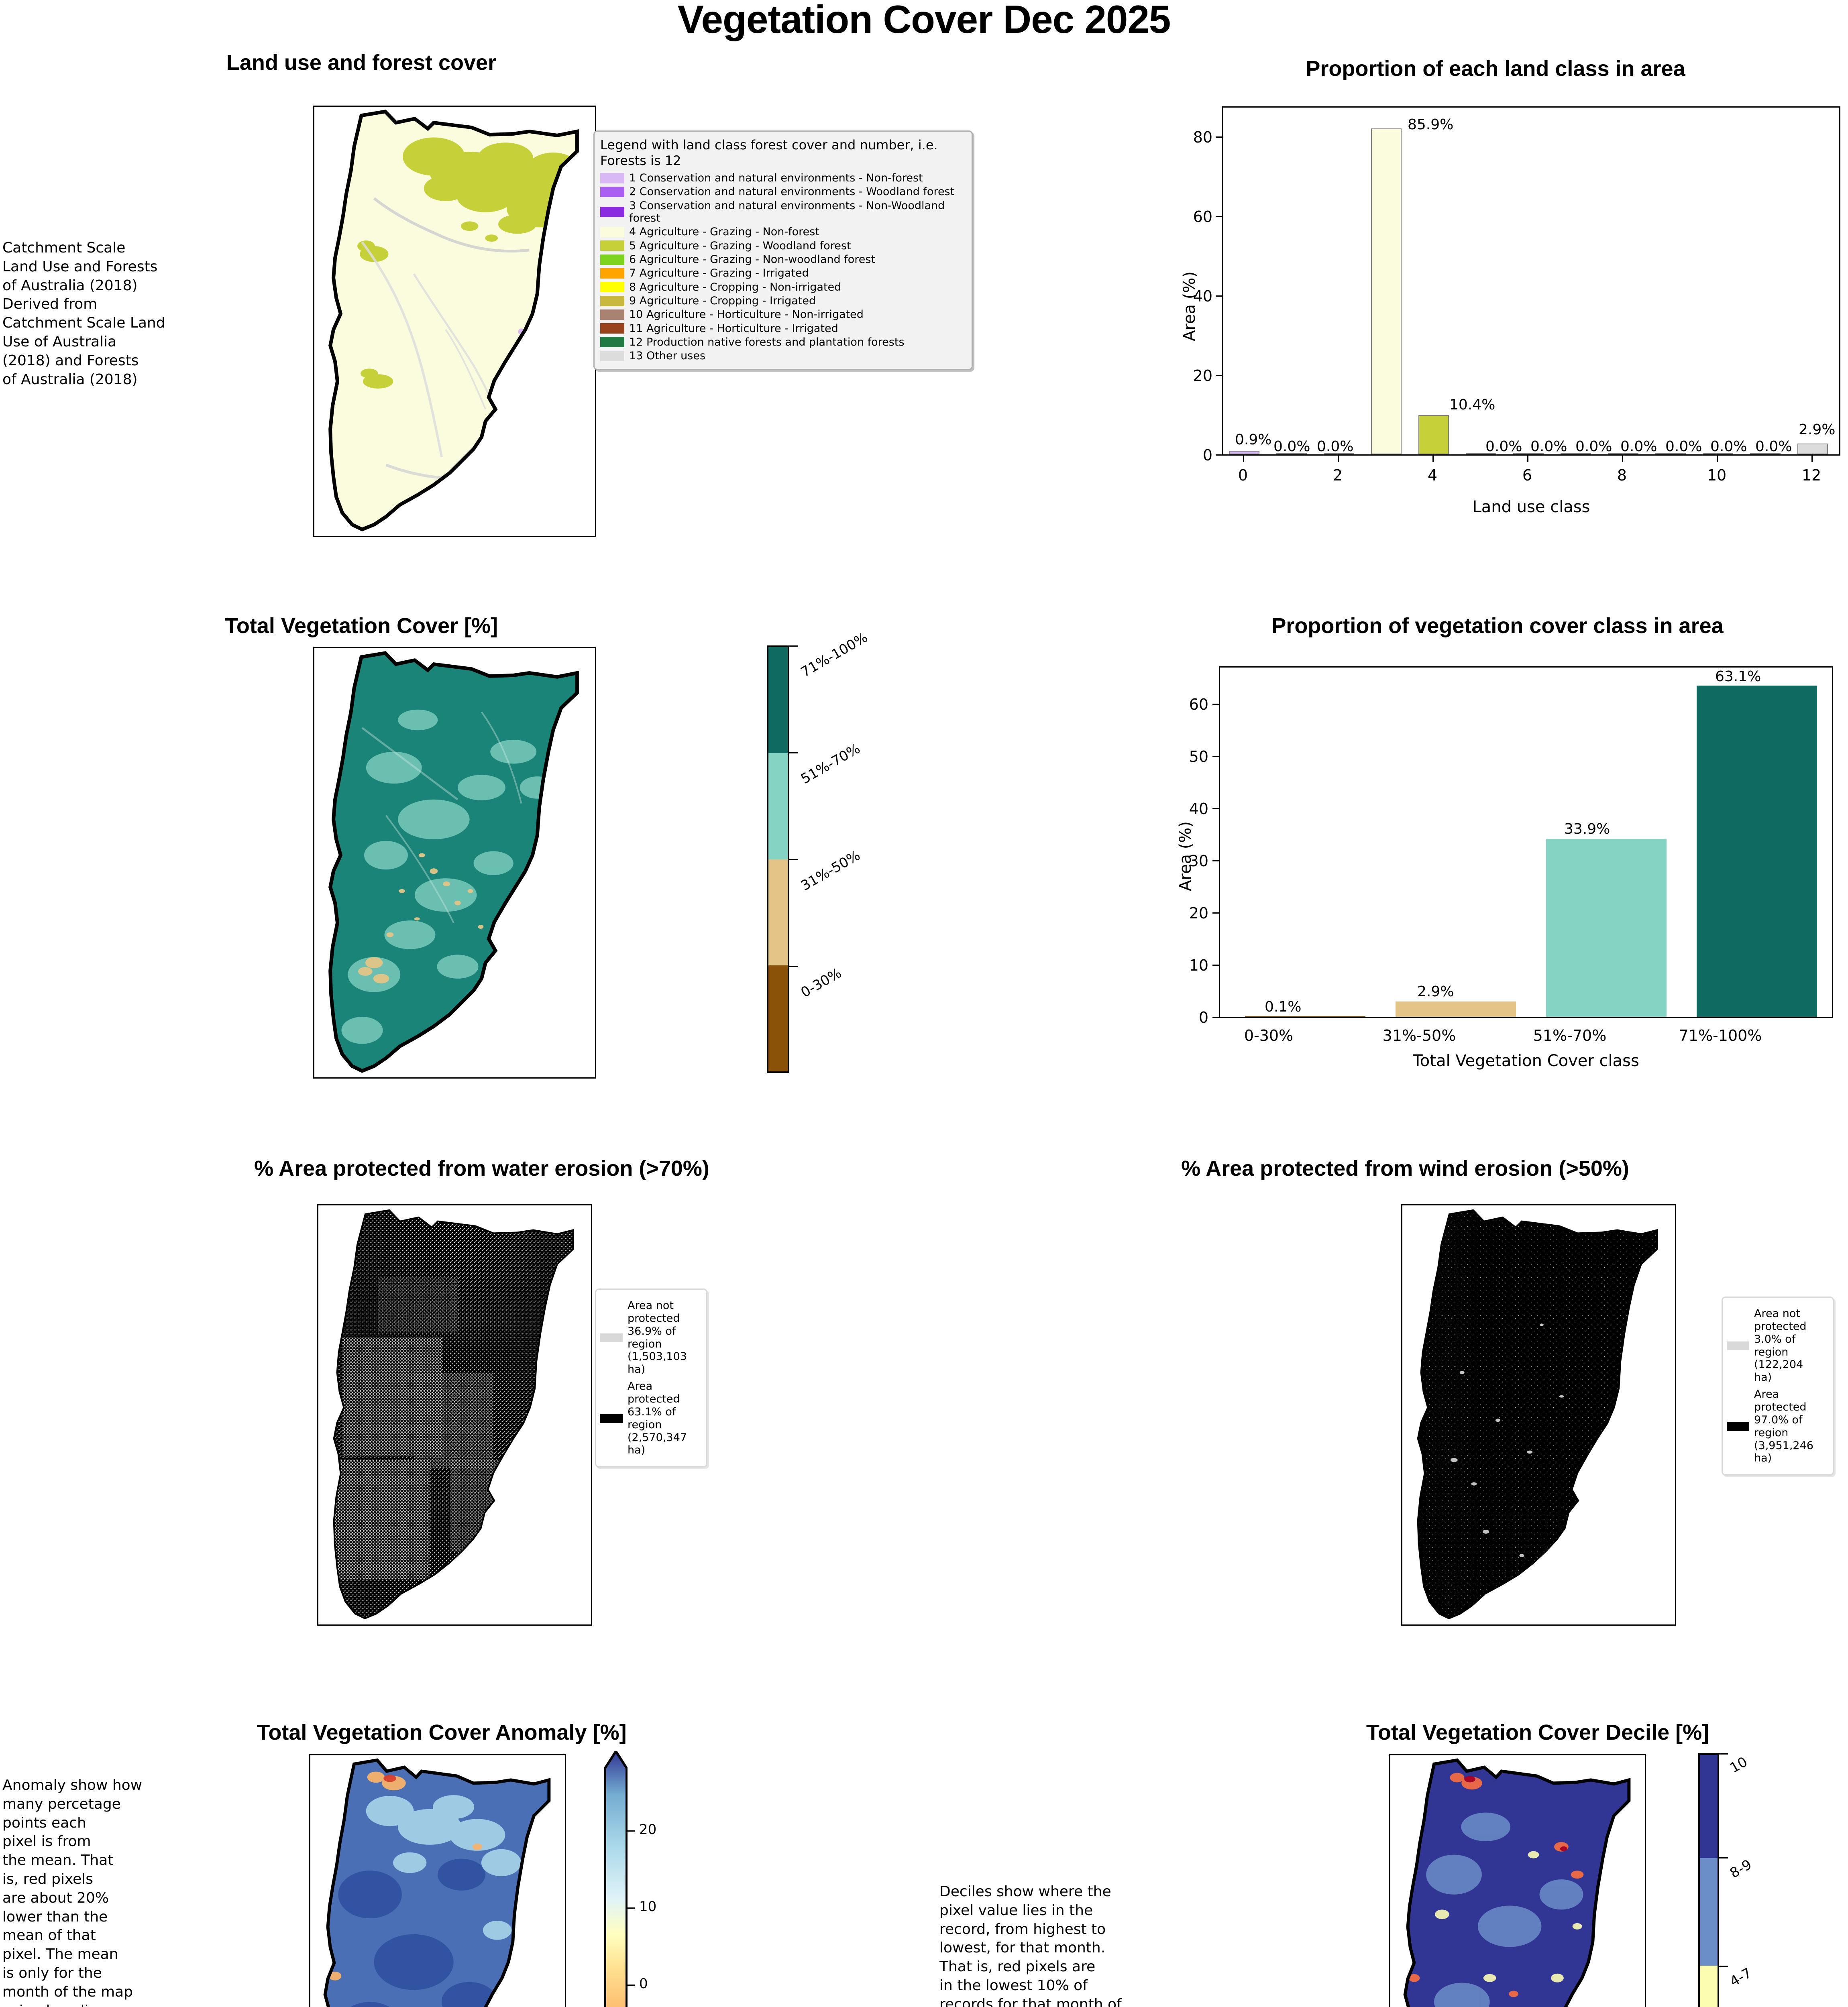 This screenshot has width=1848, height=2007. I want to click on wind-erosion-map, so click(1538, 1415).